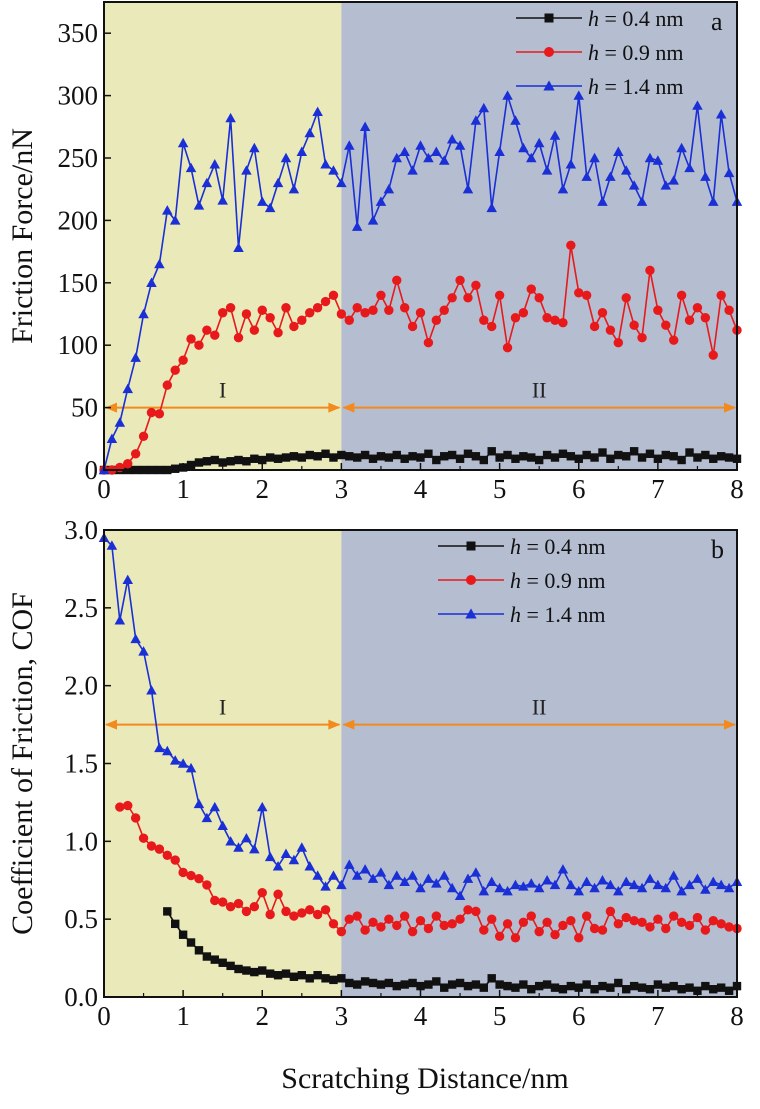 The width and height of the screenshot is (760, 1109). Describe the element at coordinates (579, 1016) in the screenshot. I see `x-tick-label: 6` at that location.